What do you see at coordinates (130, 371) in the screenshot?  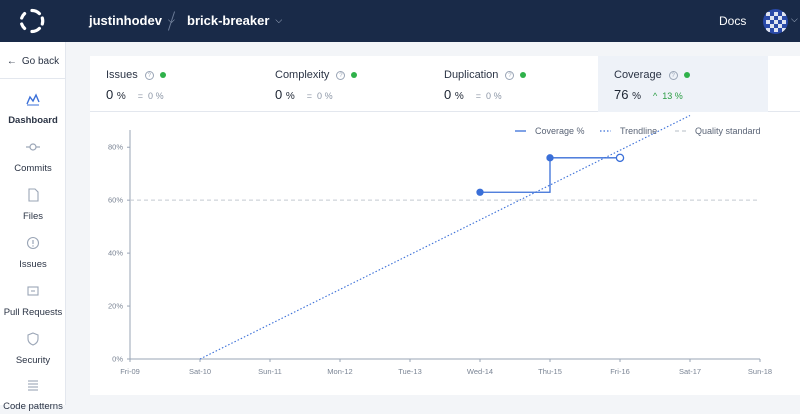 I see `x-tick-label: Fri-09` at bounding box center [130, 371].